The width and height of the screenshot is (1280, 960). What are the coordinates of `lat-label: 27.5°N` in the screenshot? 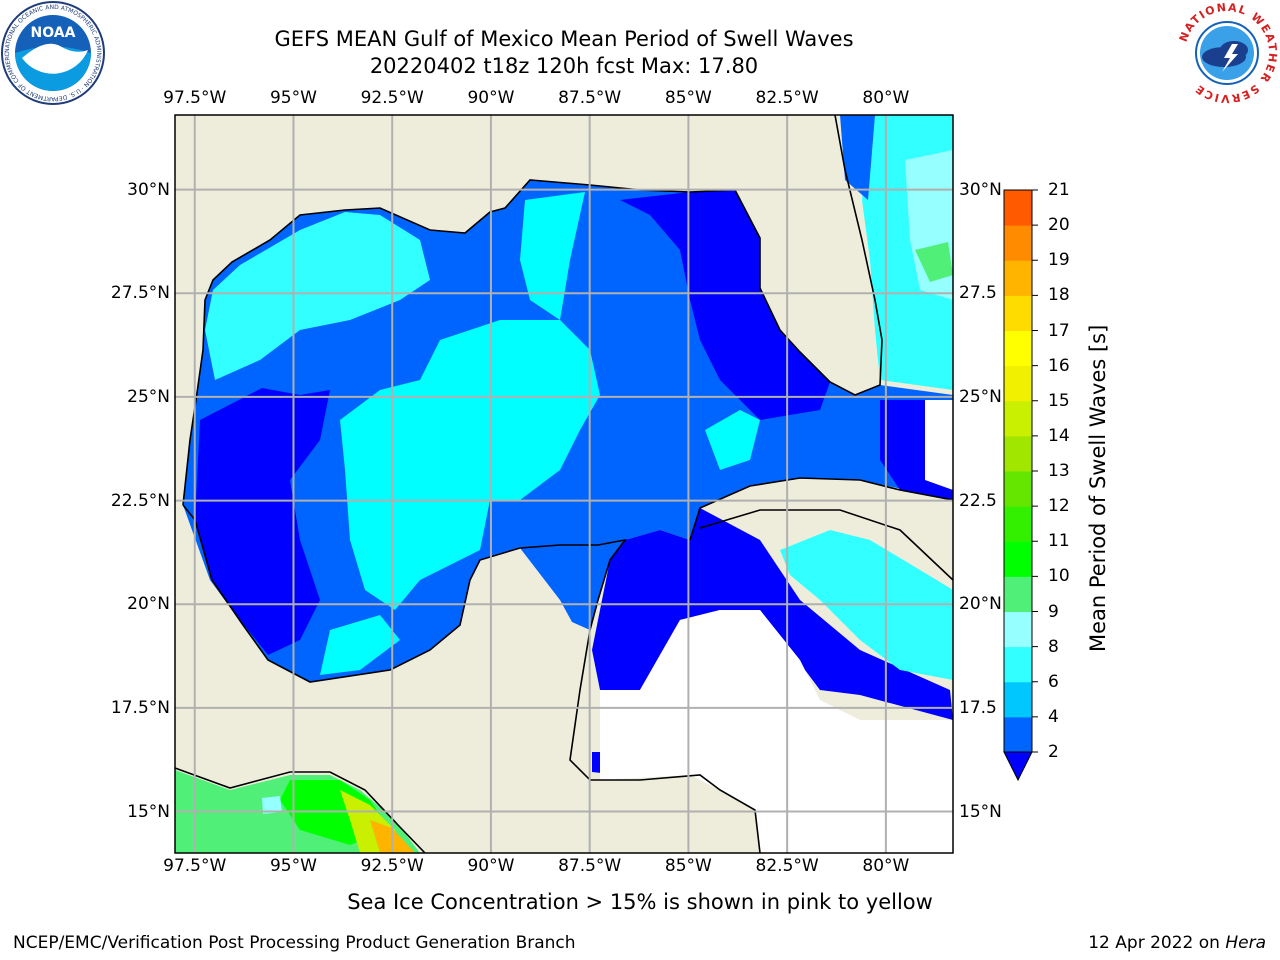 It's located at (140, 293).